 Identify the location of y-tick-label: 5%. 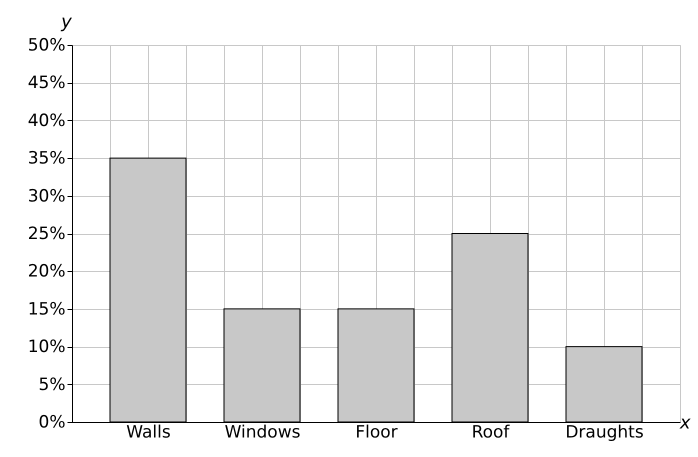
(52, 384).